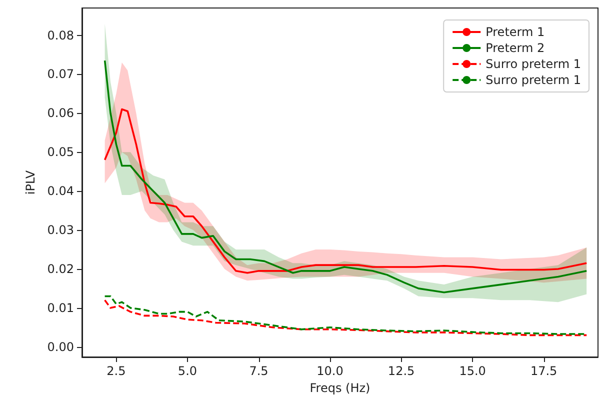 Image resolution: width=601 pixels, height=404 pixels. I want to click on x-tick-label: 12.5, so click(401, 371).